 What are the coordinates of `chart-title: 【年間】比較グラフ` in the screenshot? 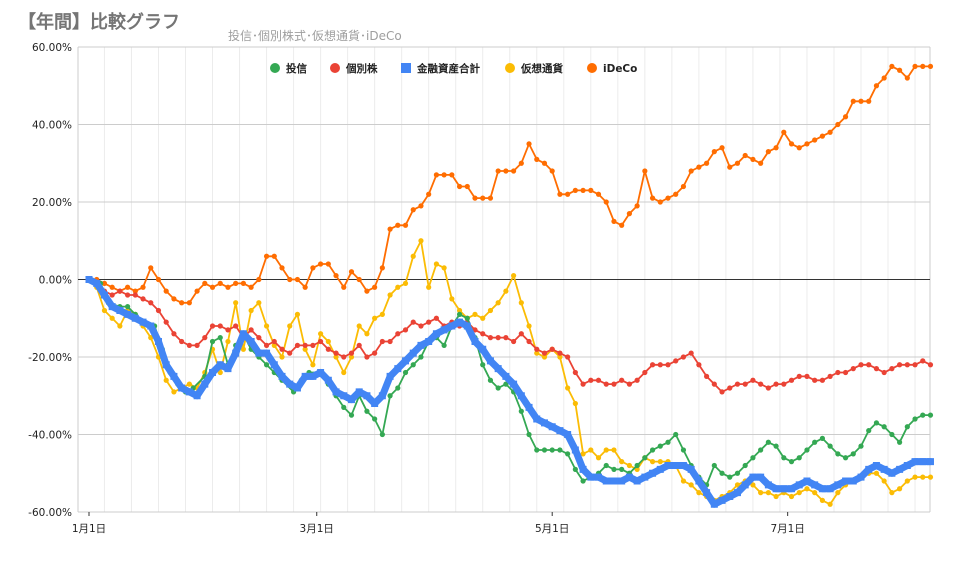 It's located at (99, 22).